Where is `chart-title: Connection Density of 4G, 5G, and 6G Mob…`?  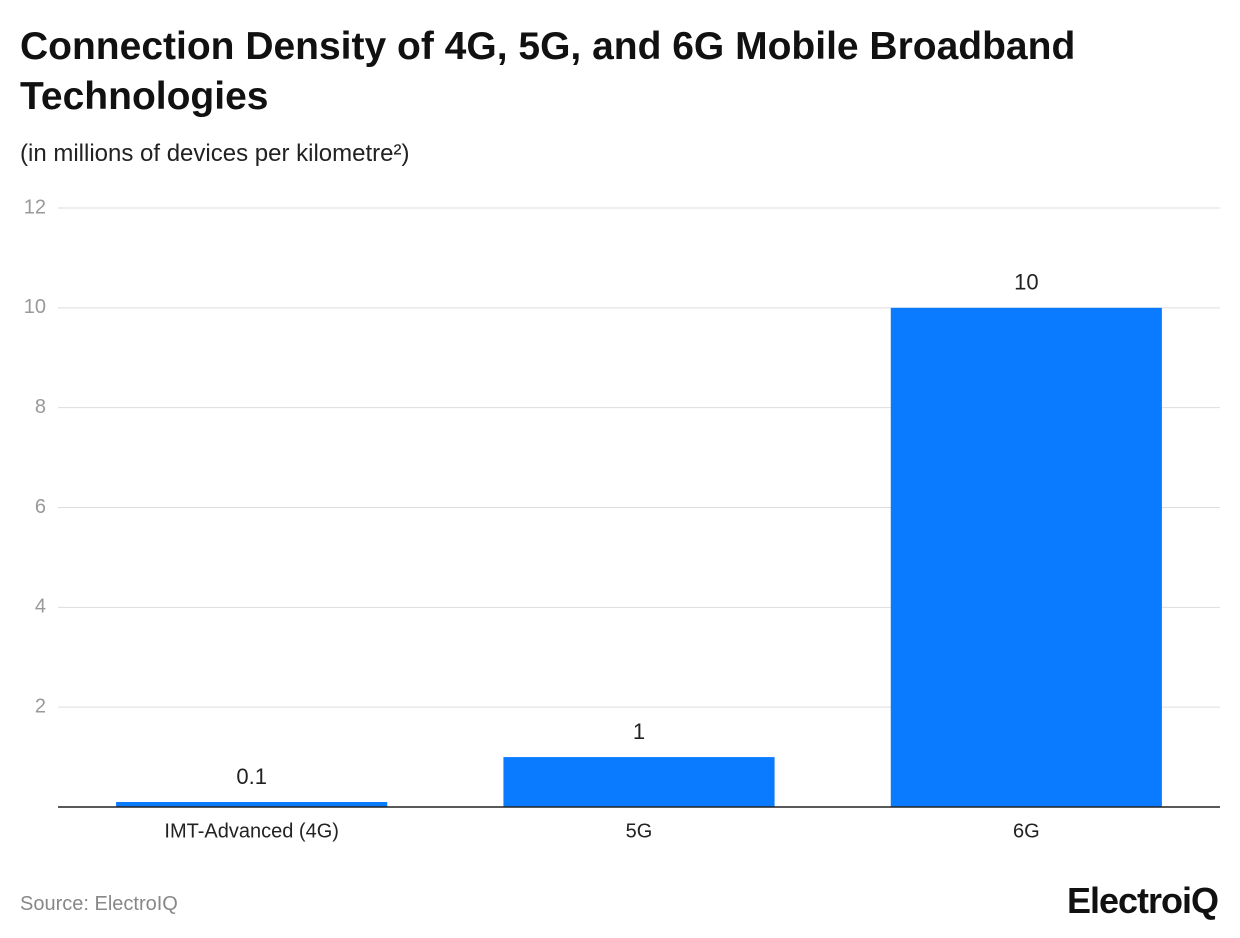 chart-title: Connection Density of 4G, 5G, and 6G Mob… is located at coordinates (548, 71).